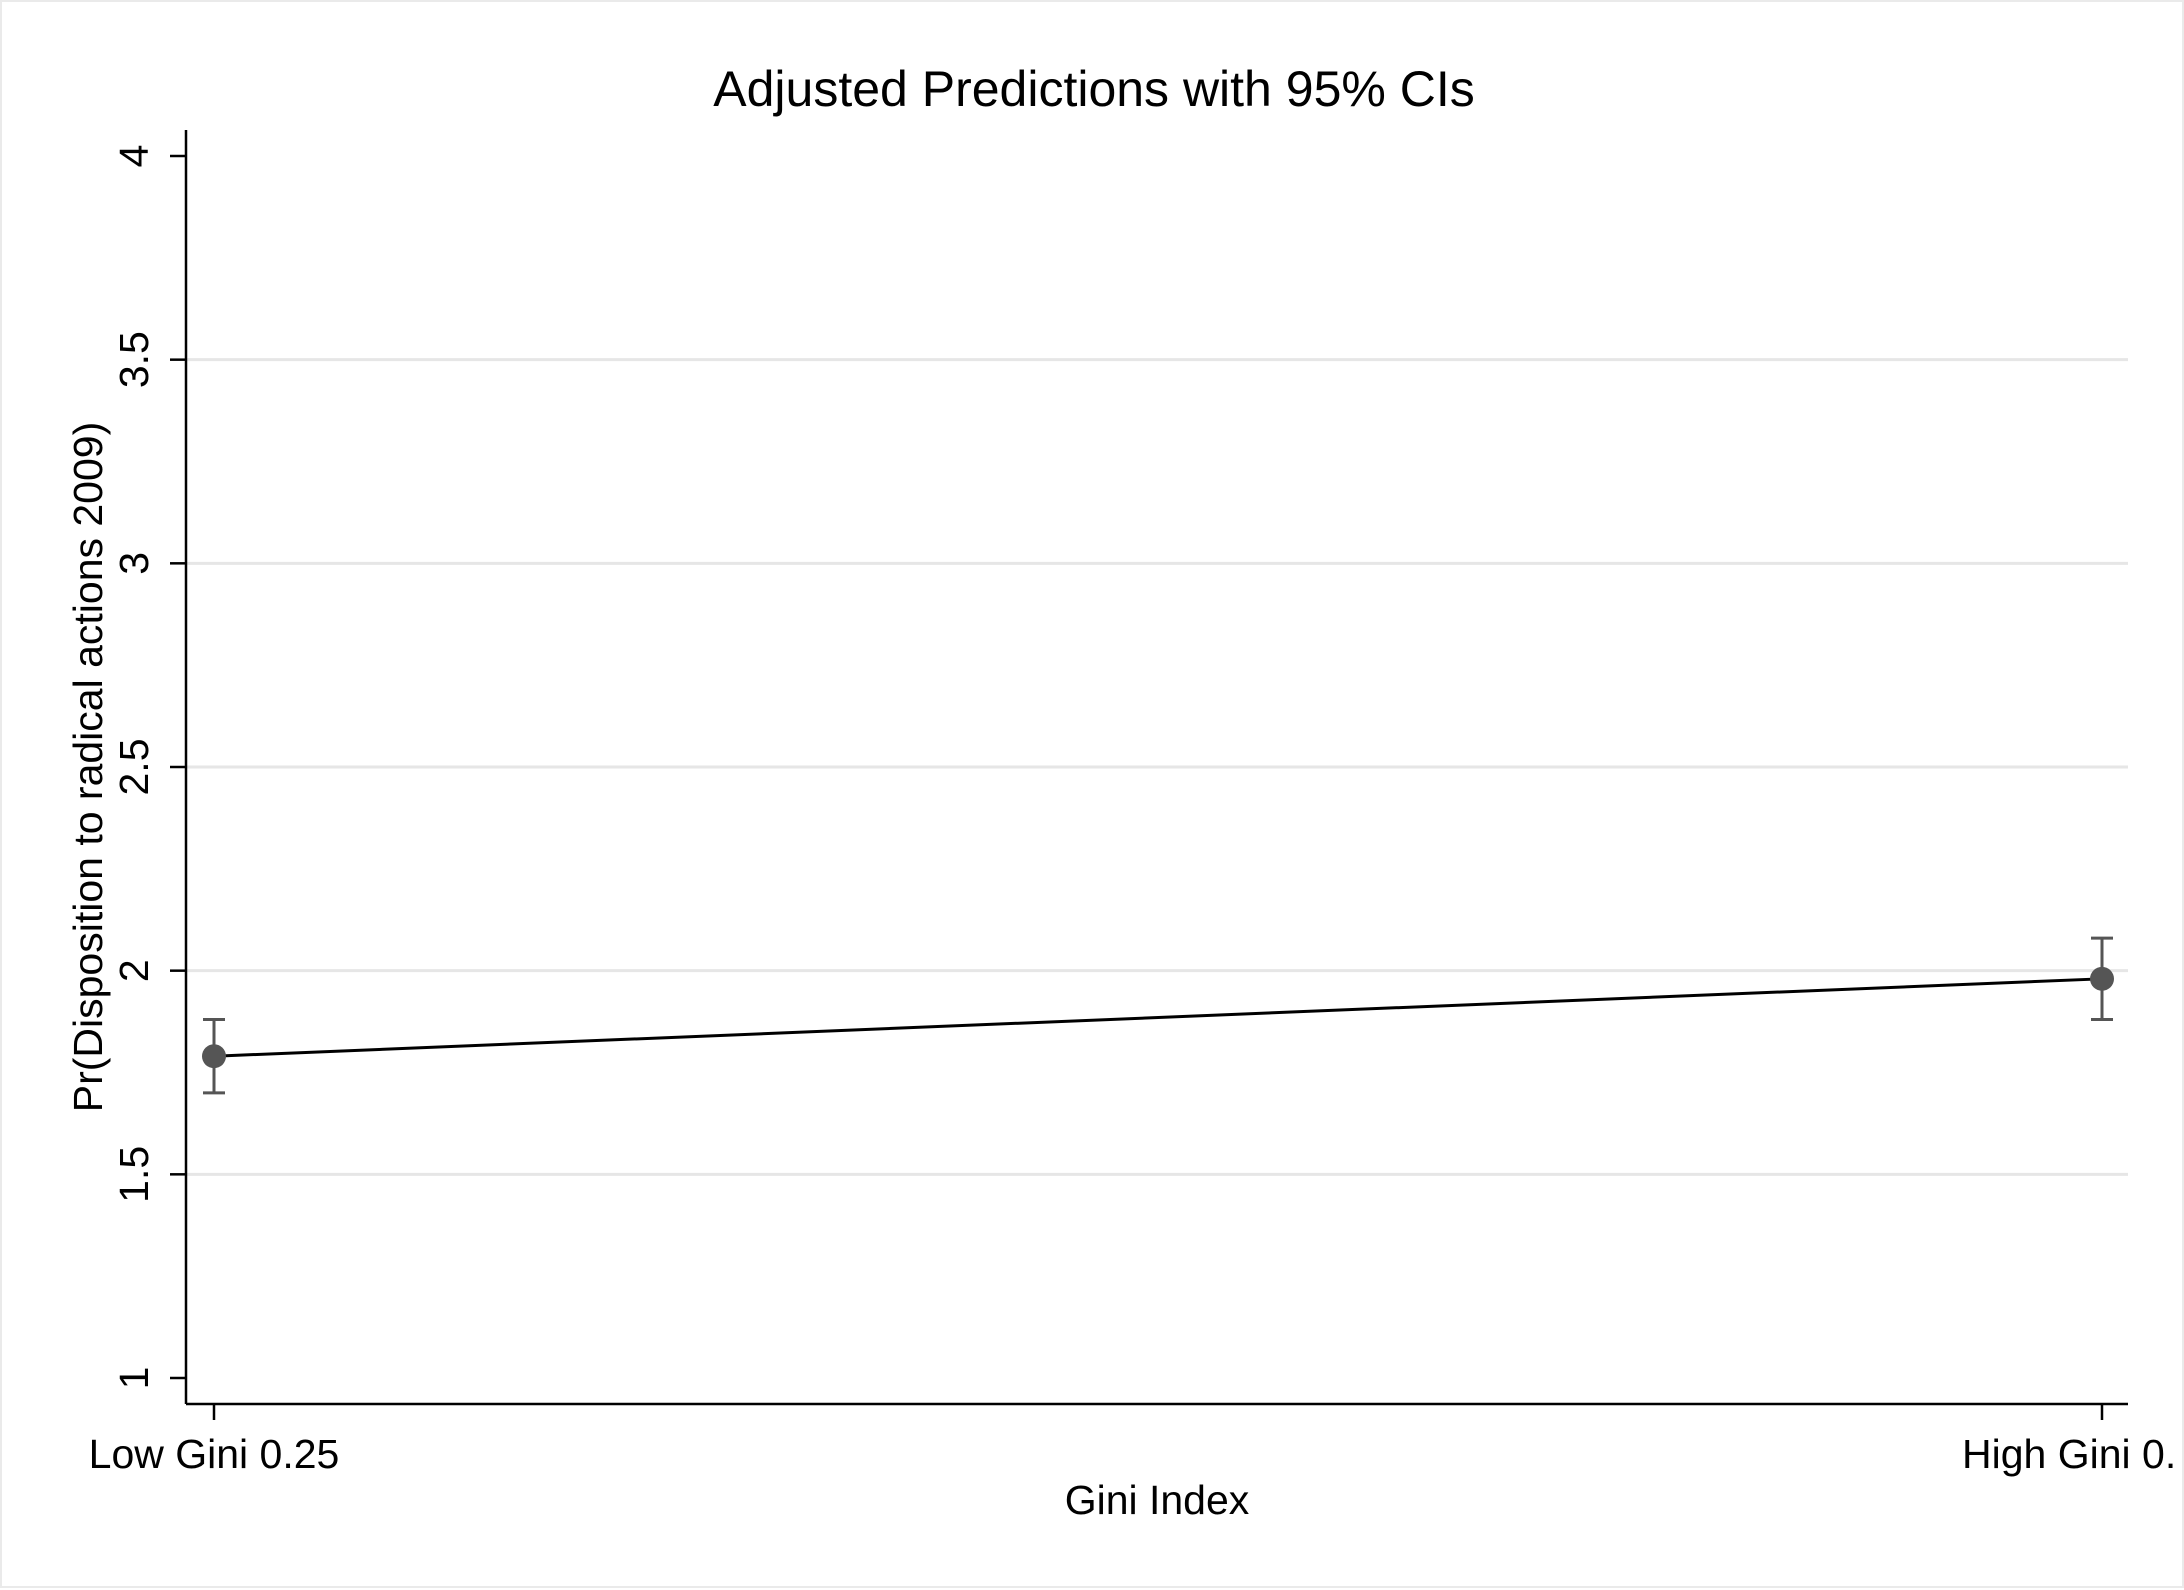 The width and height of the screenshot is (2184, 1590). What do you see at coordinates (1157, 1500) in the screenshot?
I see `x-axis-label: Gini Index` at bounding box center [1157, 1500].